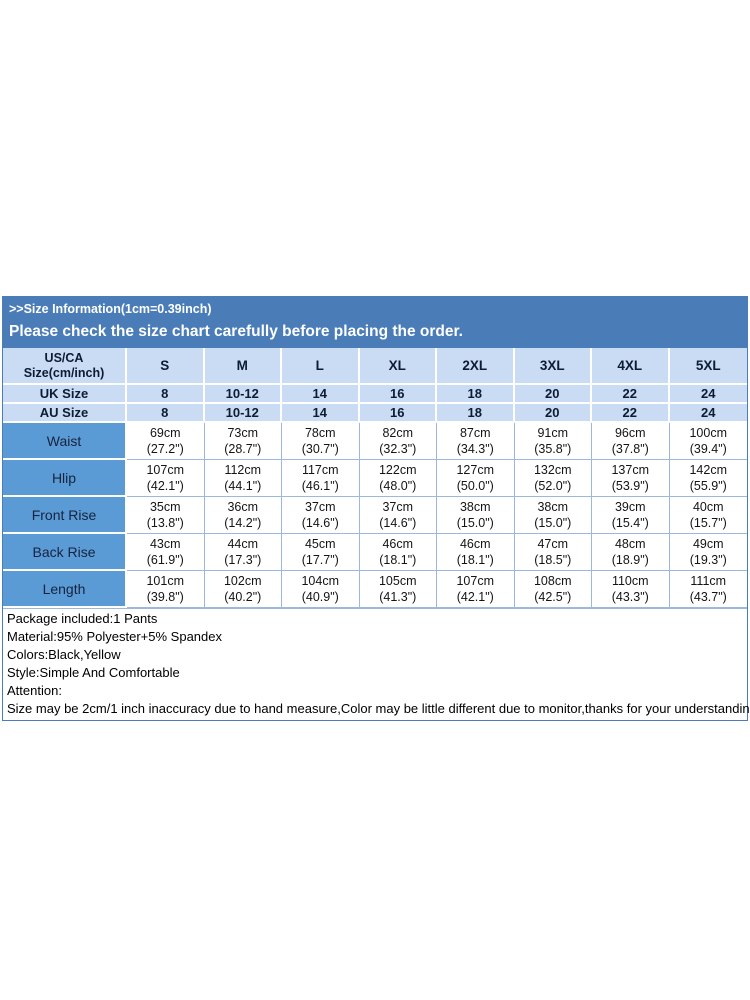 This screenshot has width=750, height=1000. I want to click on measure-cell: 69cm (27.2"), so click(166, 441).